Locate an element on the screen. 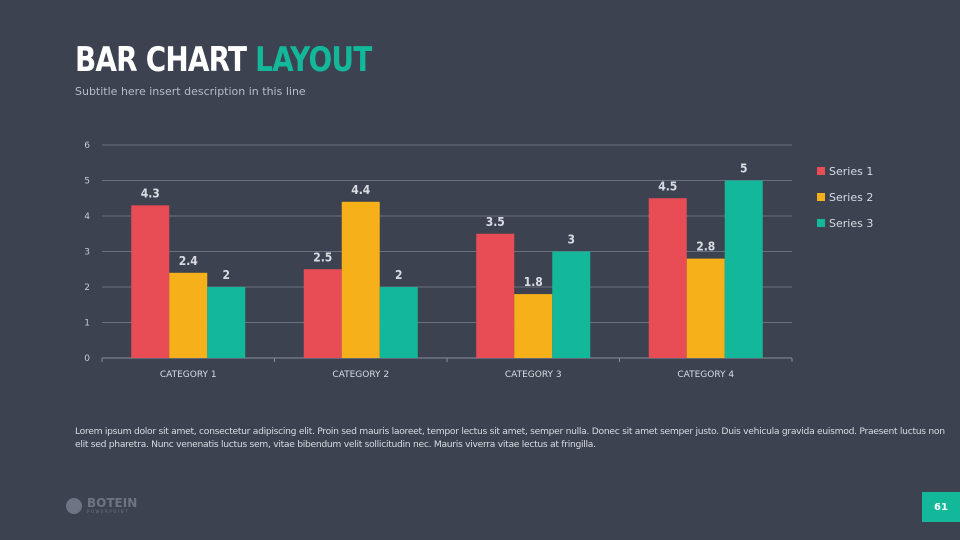 This screenshot has width=960, height=540. y-tick-label: 6 is located at coordinates (87, 146).